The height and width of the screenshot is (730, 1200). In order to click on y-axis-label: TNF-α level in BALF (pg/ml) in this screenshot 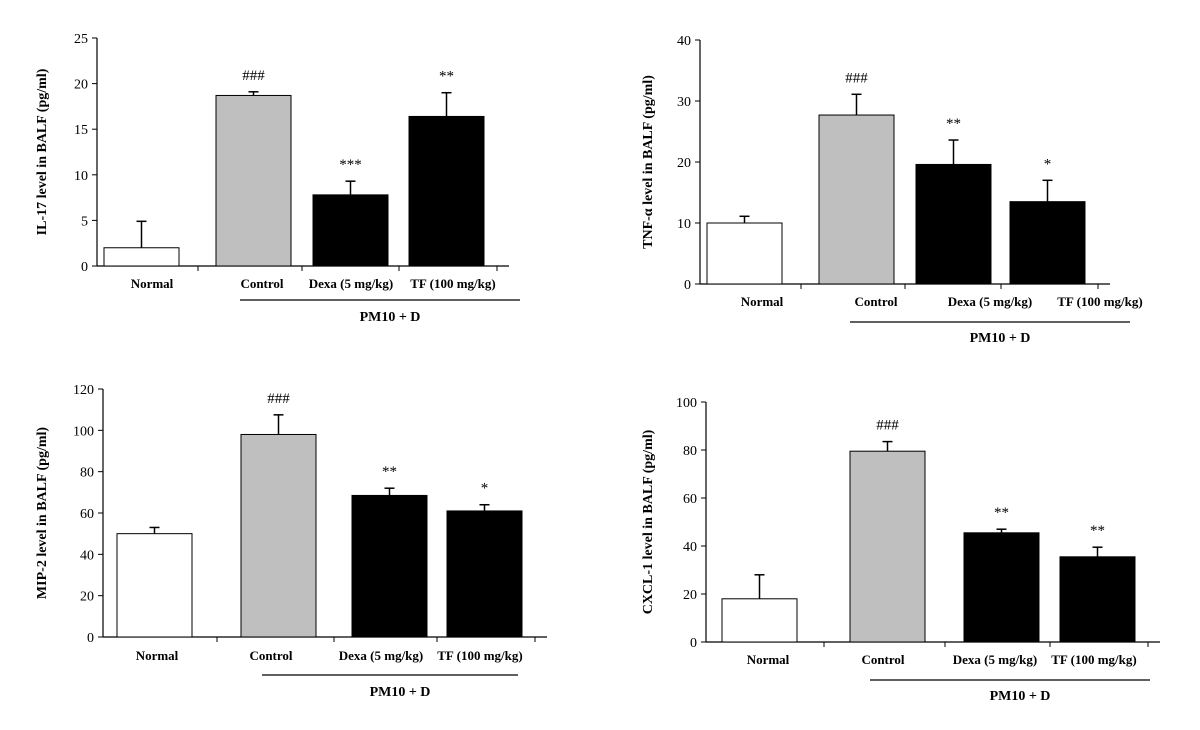, I will do `click(648, 162)`.